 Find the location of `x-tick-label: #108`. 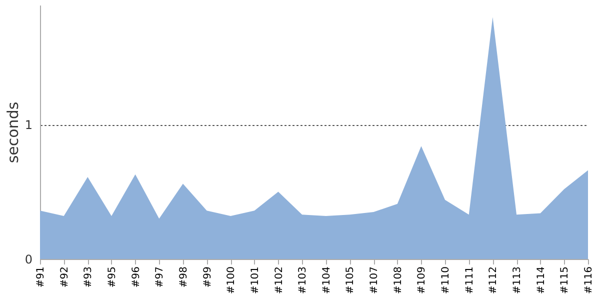

x-tick-label: #108 is located at coordinates (398, 280).